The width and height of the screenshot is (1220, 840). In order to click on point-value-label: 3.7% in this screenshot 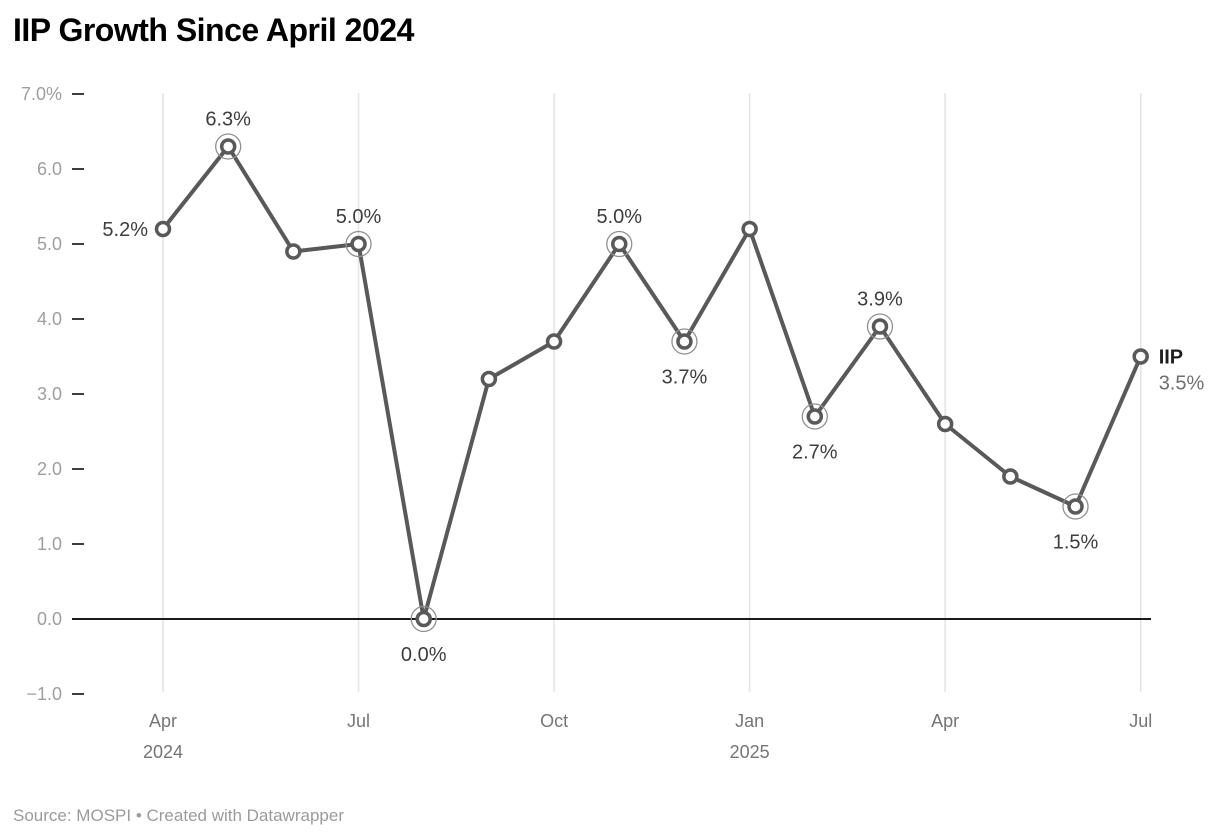, I will do `click(685, 378)`.